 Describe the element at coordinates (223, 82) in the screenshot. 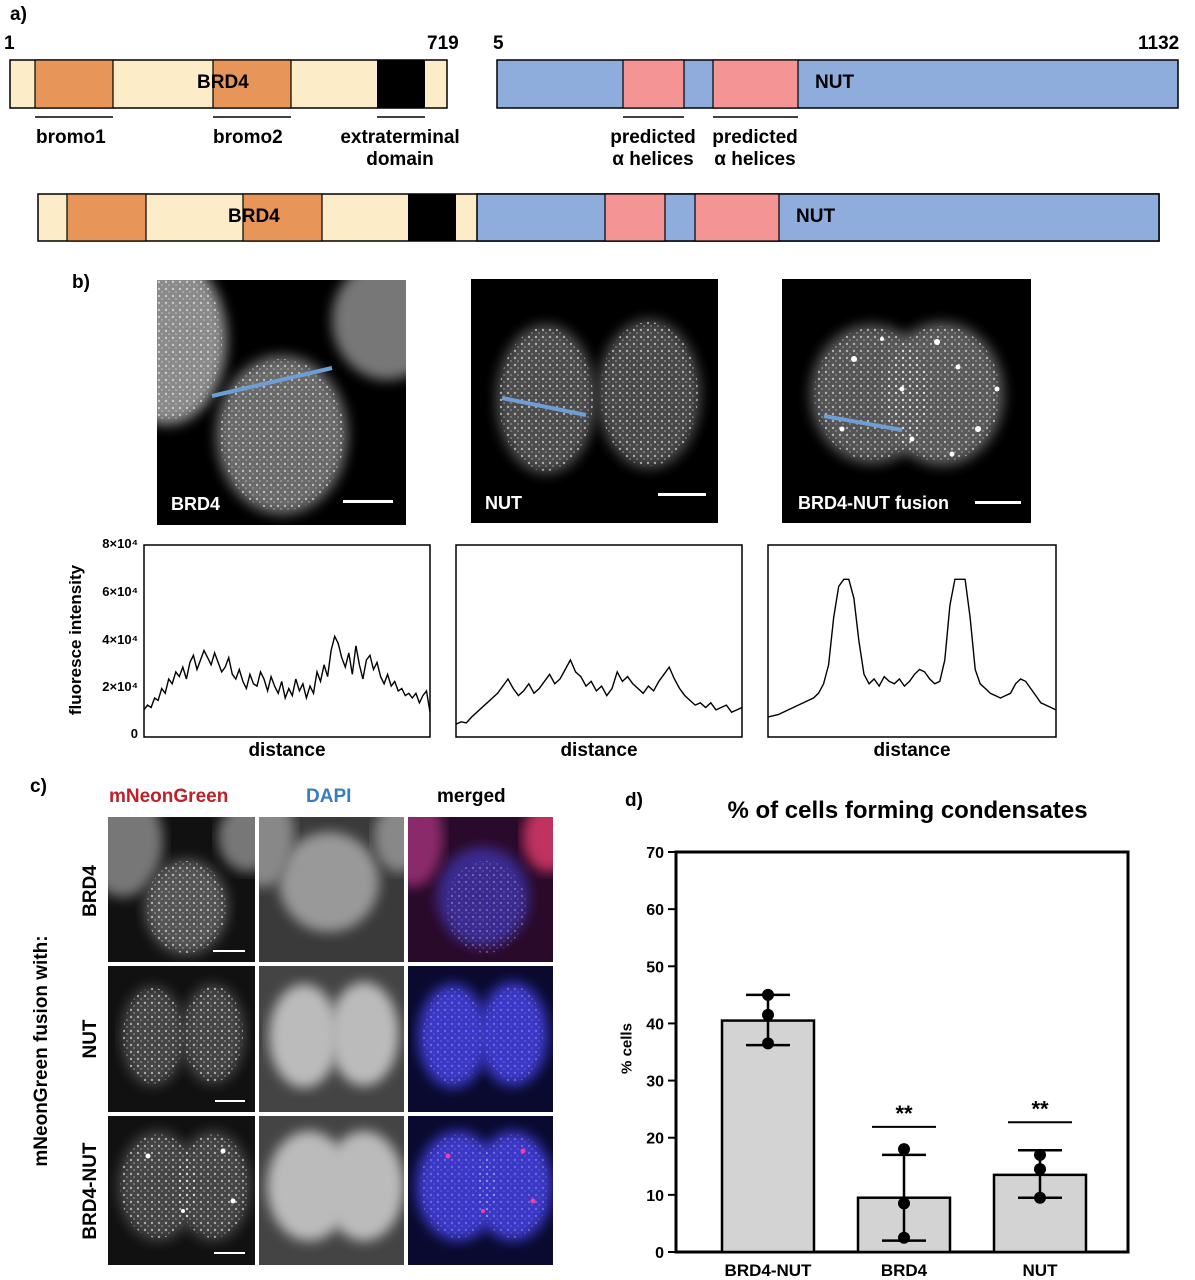

I see `brd4-name: BRD4` at that location.